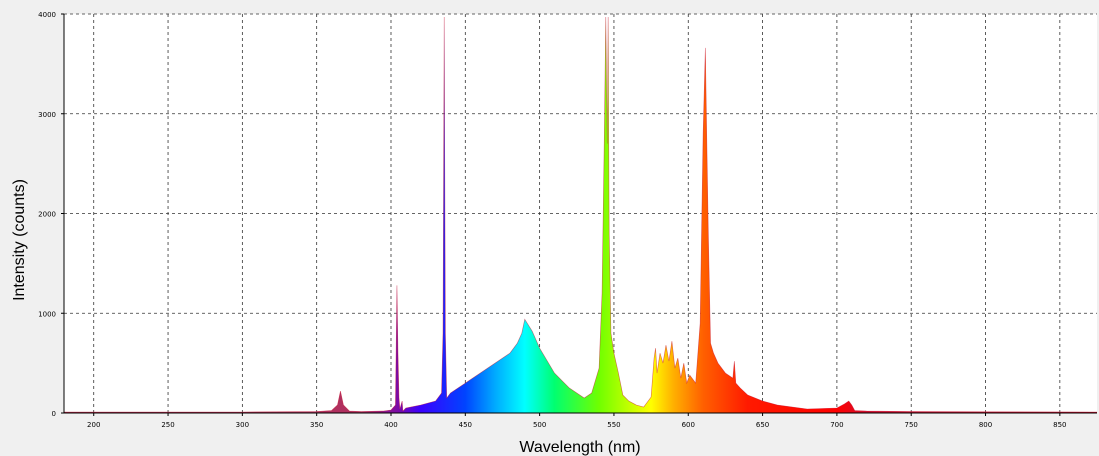 The width and height of the screenshot is (1099, 456). What do you see at coordinates (1059, 425) in the screenshot?
I see `x-tick-label: 850` at bounding box center [1059, 425].